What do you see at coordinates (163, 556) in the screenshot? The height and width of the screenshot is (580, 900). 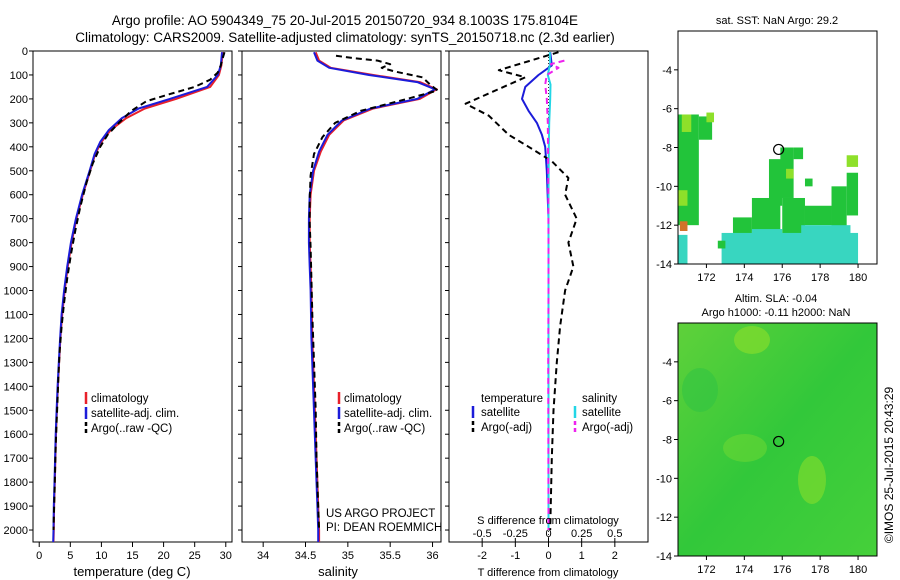 I see `x-tick-label: 20` at bounding box center [163, 556].